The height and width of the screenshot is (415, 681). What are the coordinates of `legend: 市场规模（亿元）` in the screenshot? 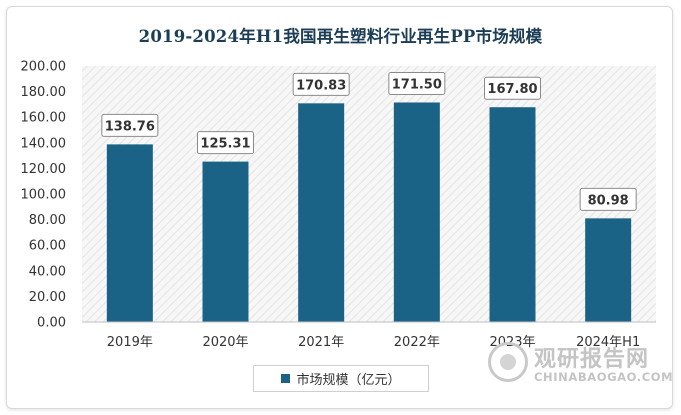 It's located at (341, 378).